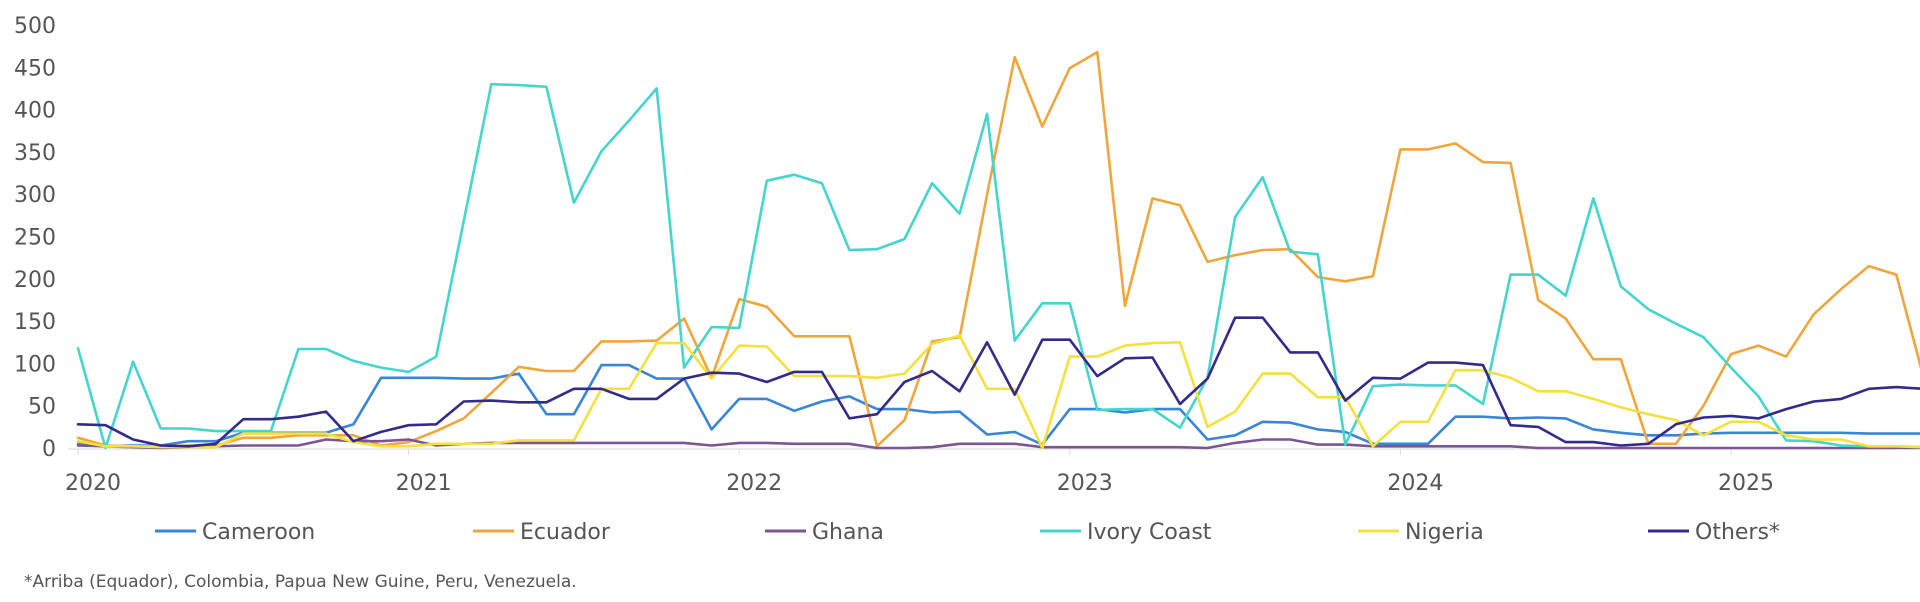 The width and height of the screenshot is (1920, 602). I want to click on x-tick-label: 2021, so click(424, 483).